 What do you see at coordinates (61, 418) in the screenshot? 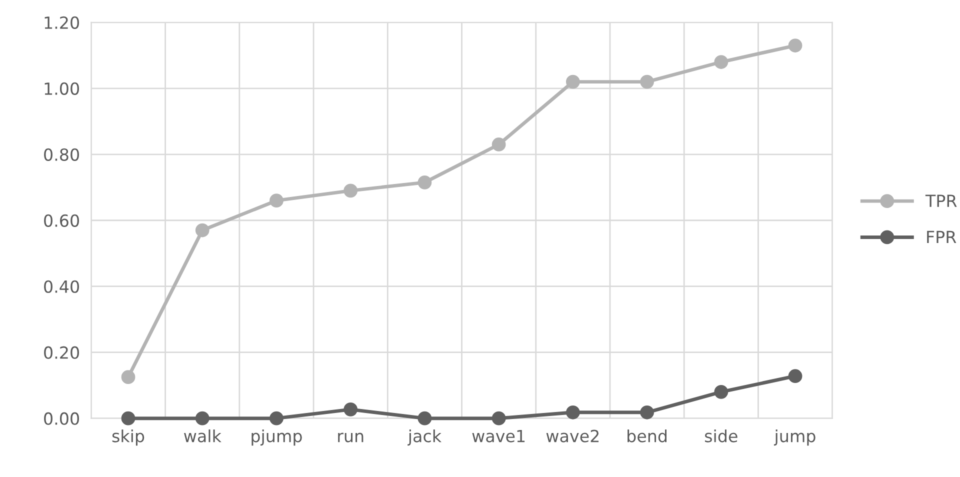
I see `y-tick-label: 0.00` at bounding box center [61, 418].